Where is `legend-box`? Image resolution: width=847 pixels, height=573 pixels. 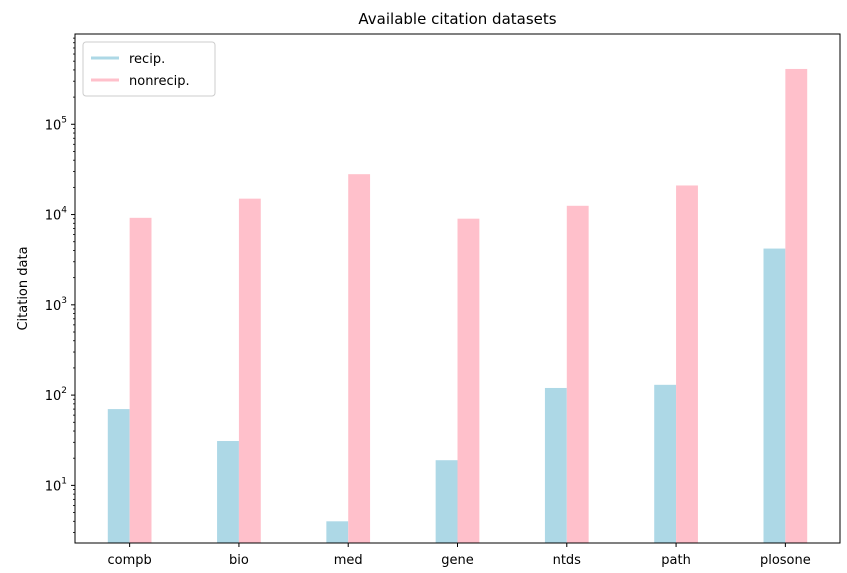 legend-box is located at coordinates (149, 69).